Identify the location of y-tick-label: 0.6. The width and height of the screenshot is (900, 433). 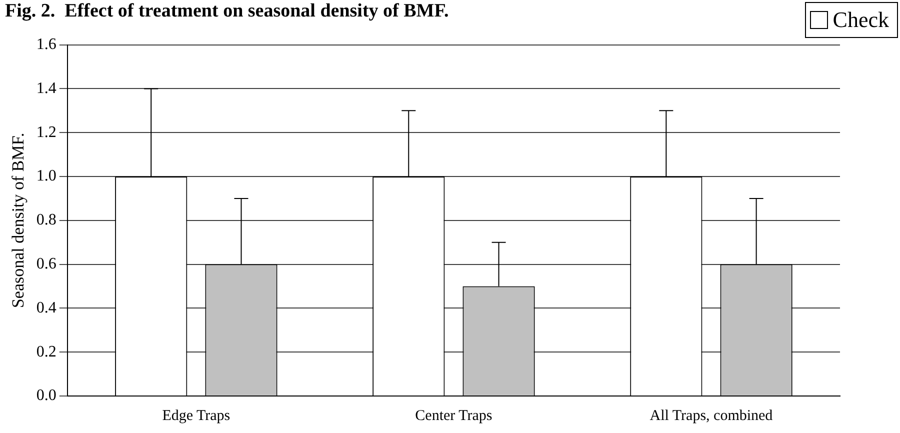
(46, 264).